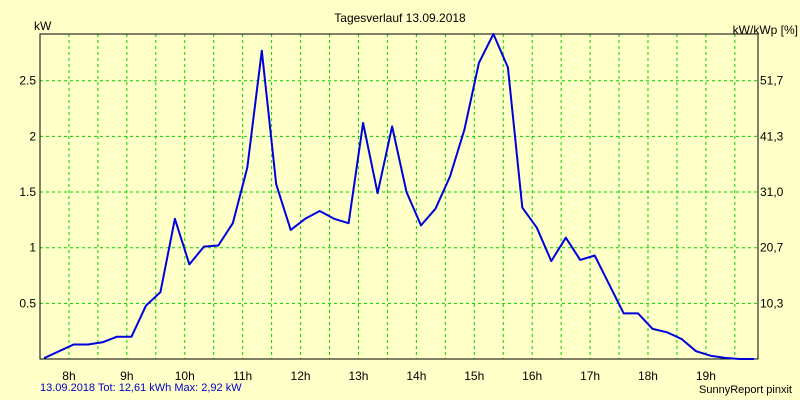 The width and height of the screenshot is (800, 400). What do you see at coordinates (358, 376) in the screenshot?
I see `x-tick-label: 13h` at bounding box center [358, 376].